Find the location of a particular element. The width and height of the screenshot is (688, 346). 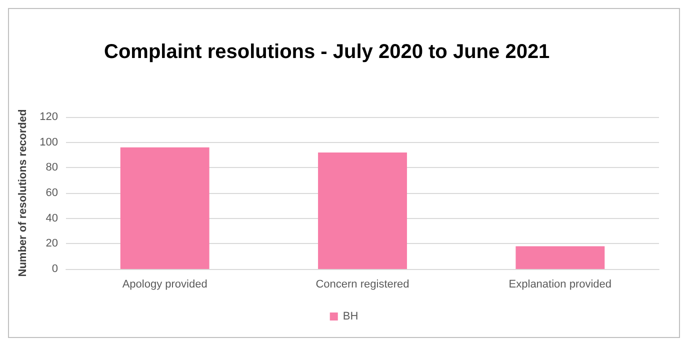

y-tick-label: 20 is located at coordinates (52, 244).